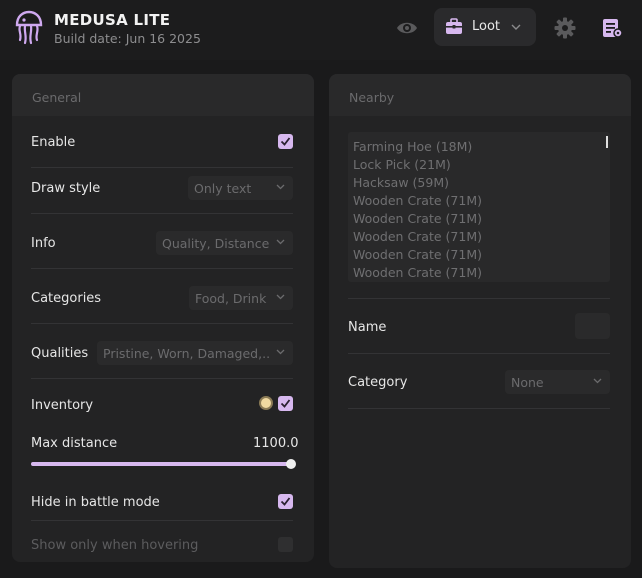  Describe the element at coordinates (62, 405) in the screenshot. I see `inventory-label: Inventory` at that location.